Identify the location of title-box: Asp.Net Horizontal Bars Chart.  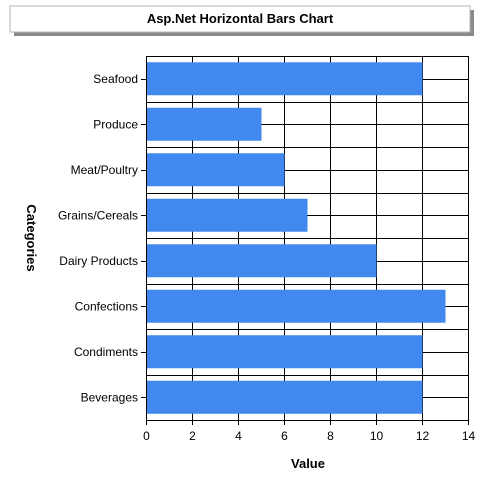
(241, 20).